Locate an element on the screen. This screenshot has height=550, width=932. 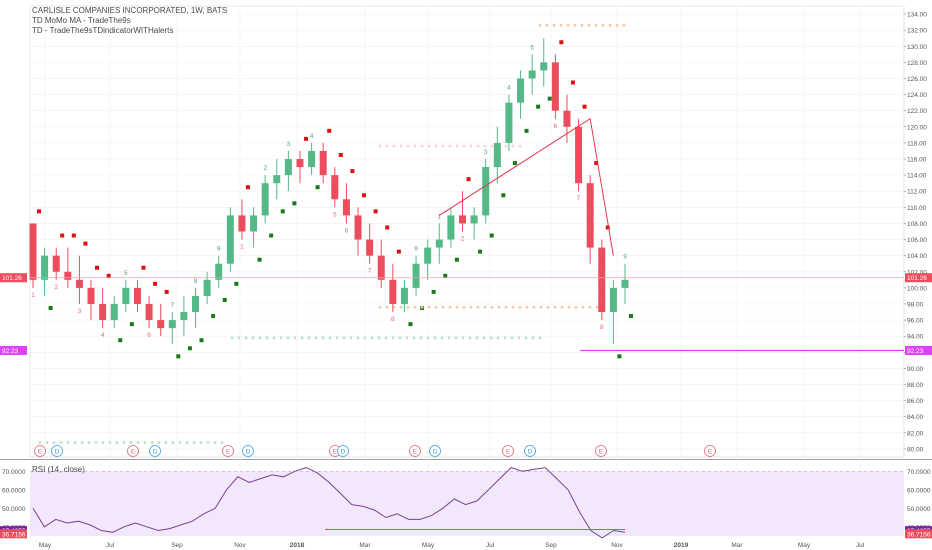
y-tick-label: 134.00 is located at coordinates (917, 15).